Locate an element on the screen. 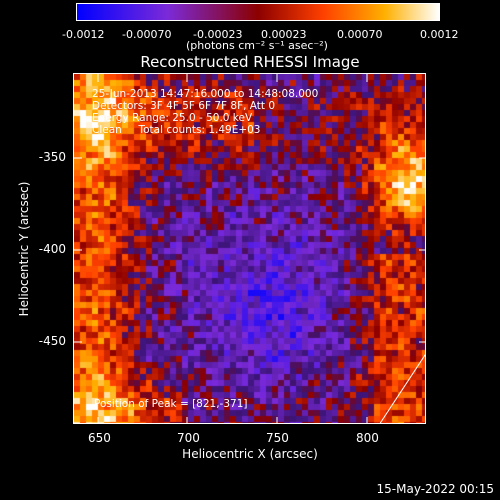 The height and width of the screenshot is (500, 500). time-range-label: 25-Jun-2013 14:47:16.000 to 14:48:08.000 is located at coordinates (205, 94).